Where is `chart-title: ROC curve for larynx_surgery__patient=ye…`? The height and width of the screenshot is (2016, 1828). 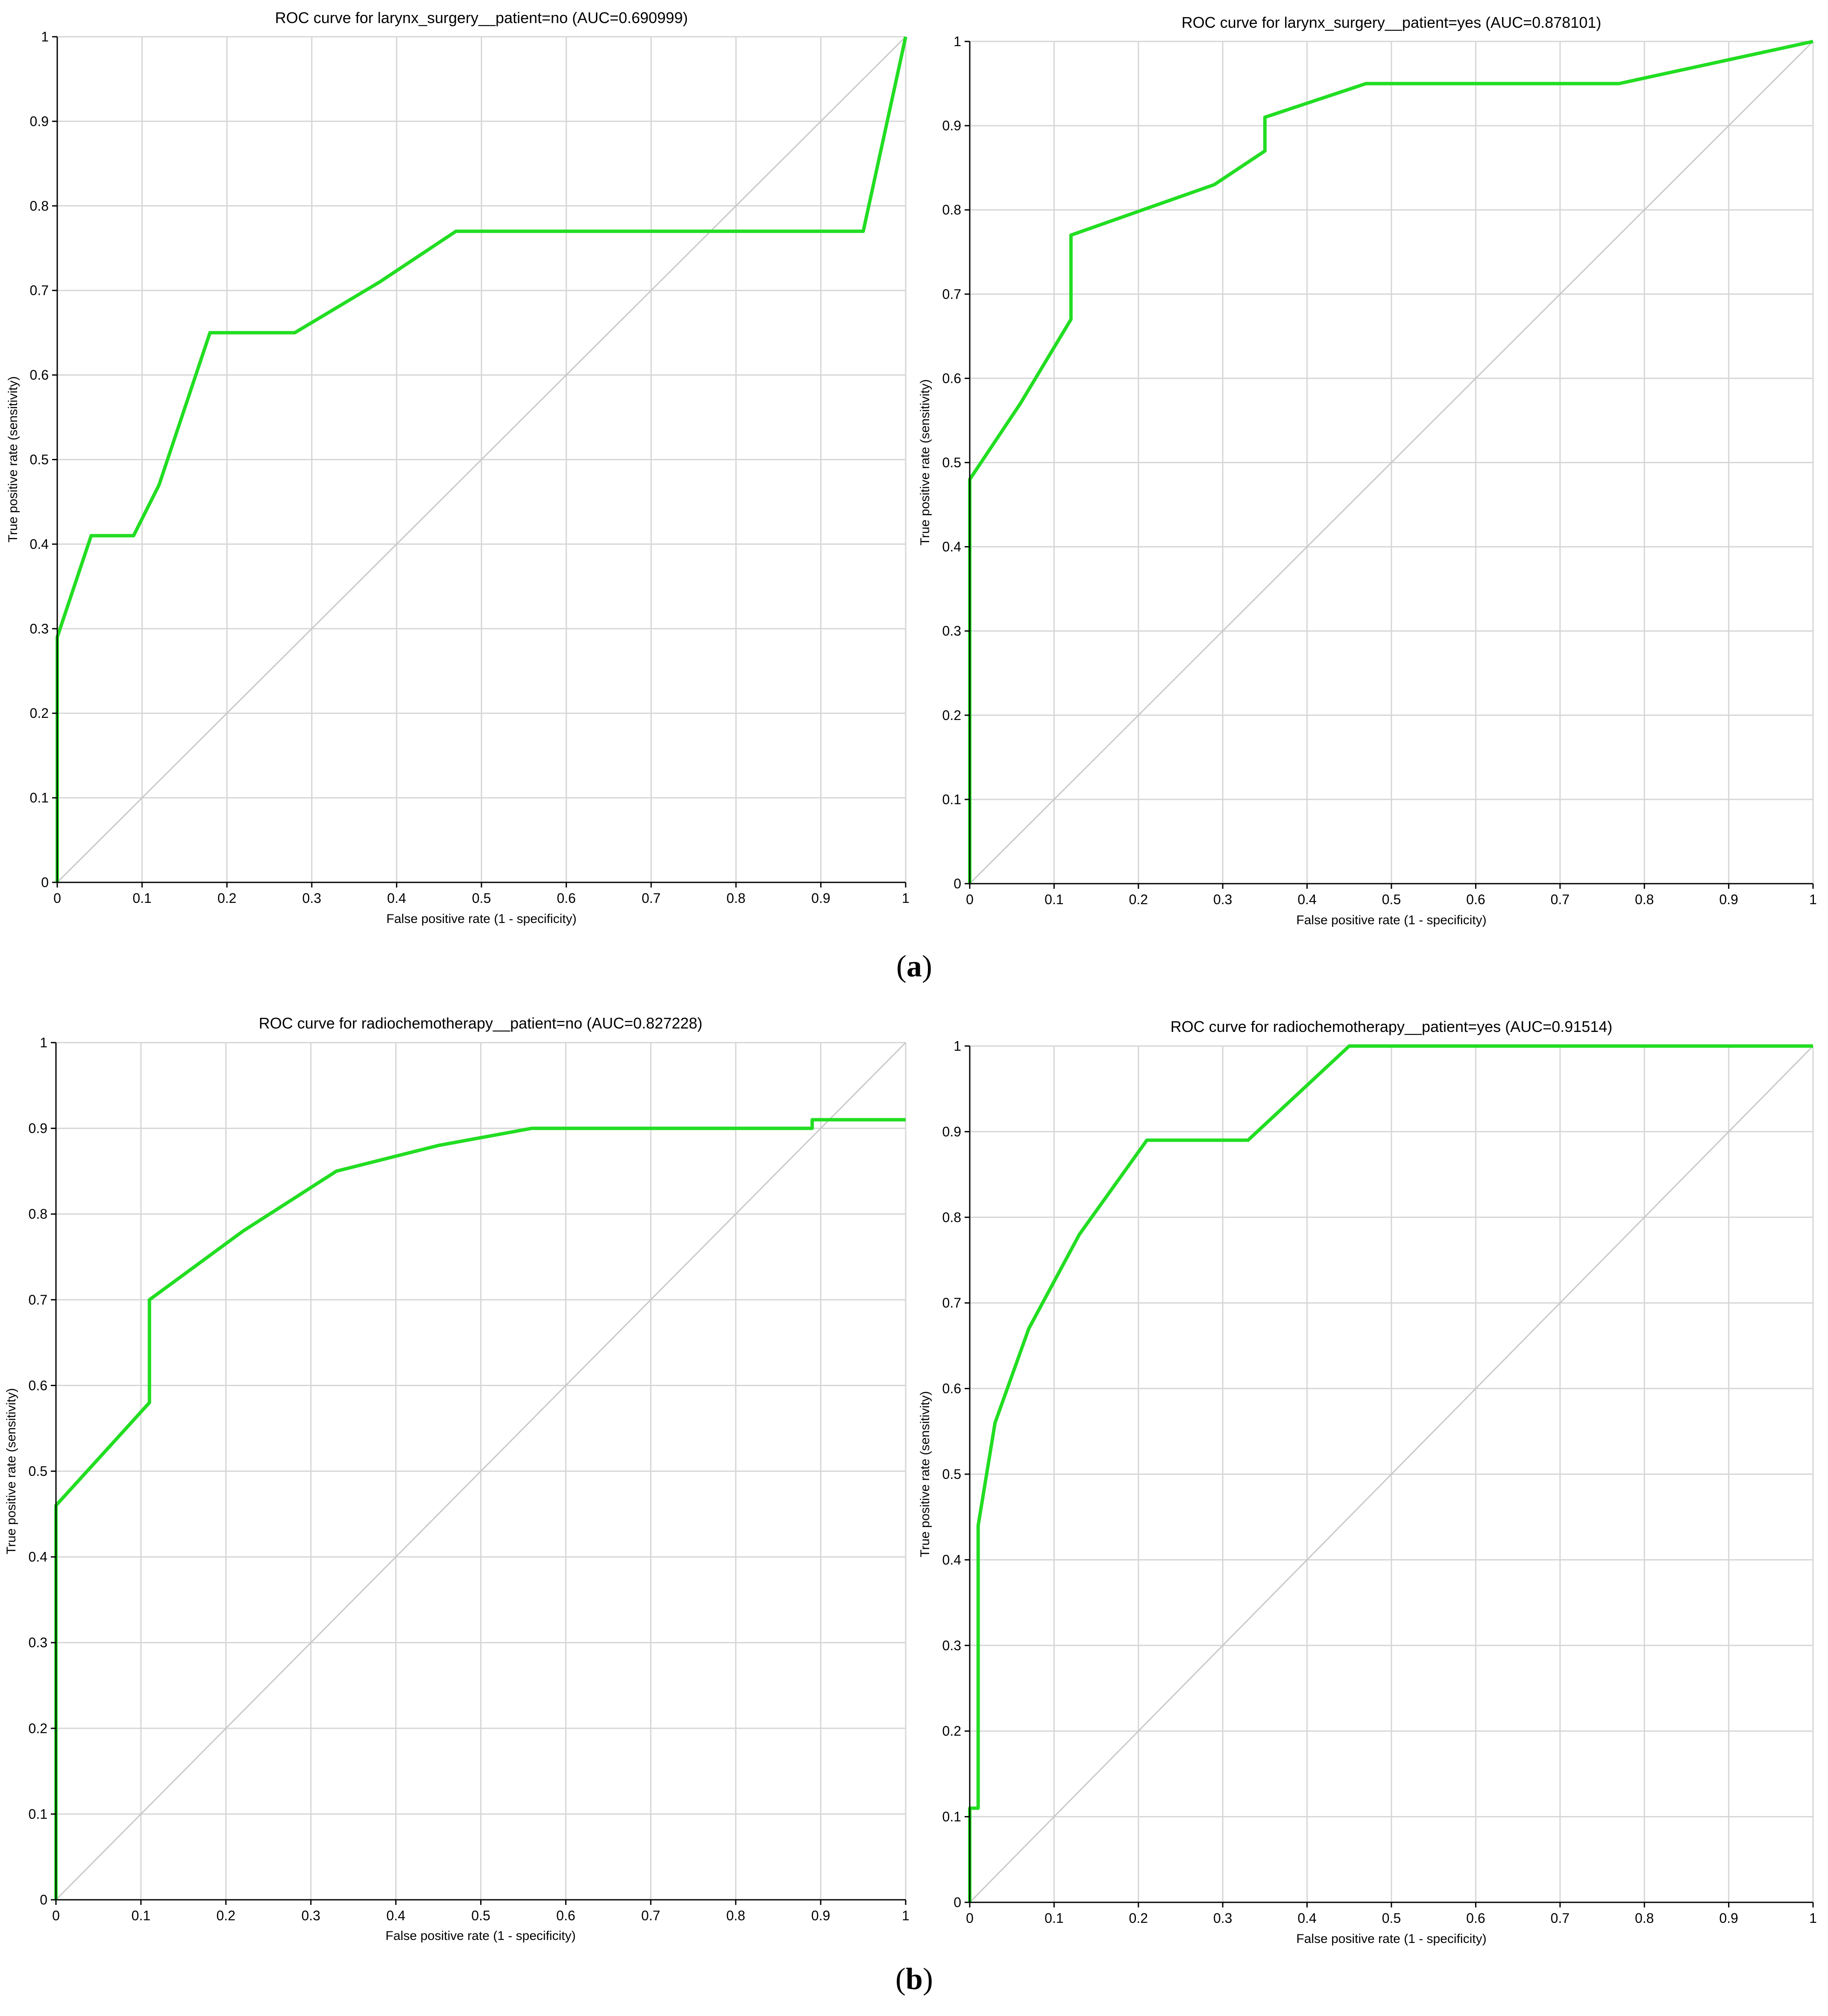 chart-title: ROC curve for larynx_surgery__patient=ye… is located at coordinates (1391, 22).